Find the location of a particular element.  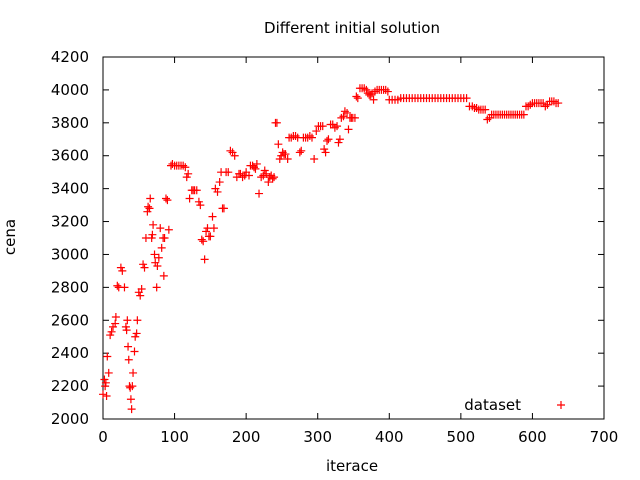

legend-label: dataset is located at coordinates (492, 405).